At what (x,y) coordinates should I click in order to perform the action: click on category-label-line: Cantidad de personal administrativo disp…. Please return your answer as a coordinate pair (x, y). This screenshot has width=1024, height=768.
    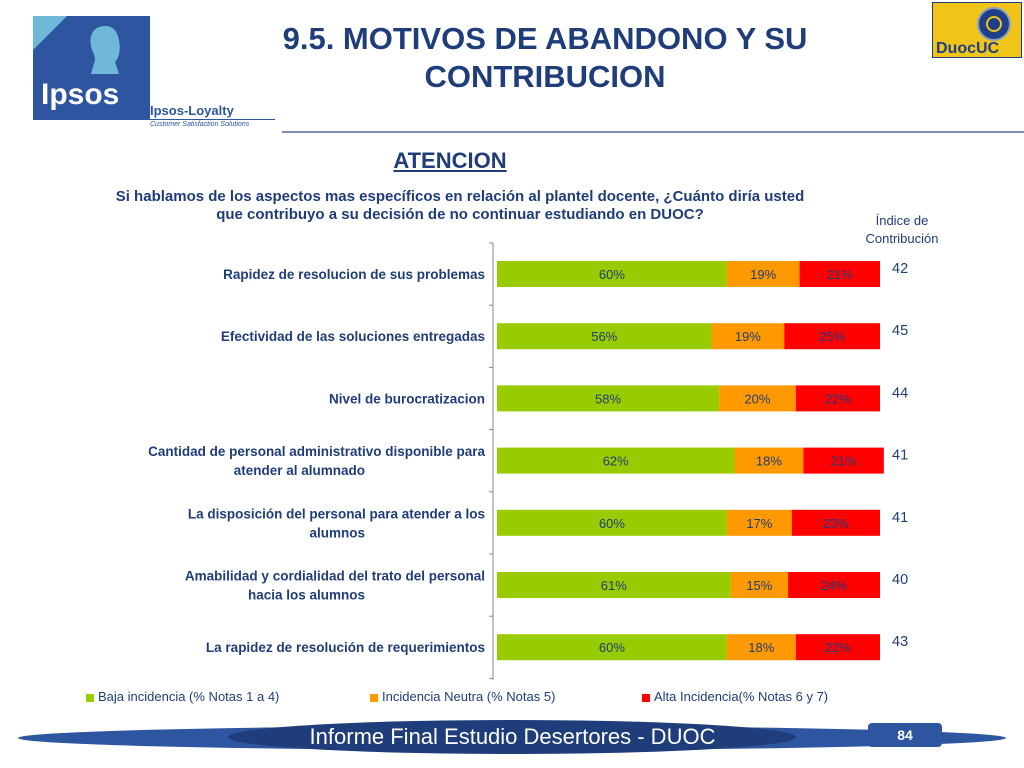
    Looking at the image, I should click on (316, 451).